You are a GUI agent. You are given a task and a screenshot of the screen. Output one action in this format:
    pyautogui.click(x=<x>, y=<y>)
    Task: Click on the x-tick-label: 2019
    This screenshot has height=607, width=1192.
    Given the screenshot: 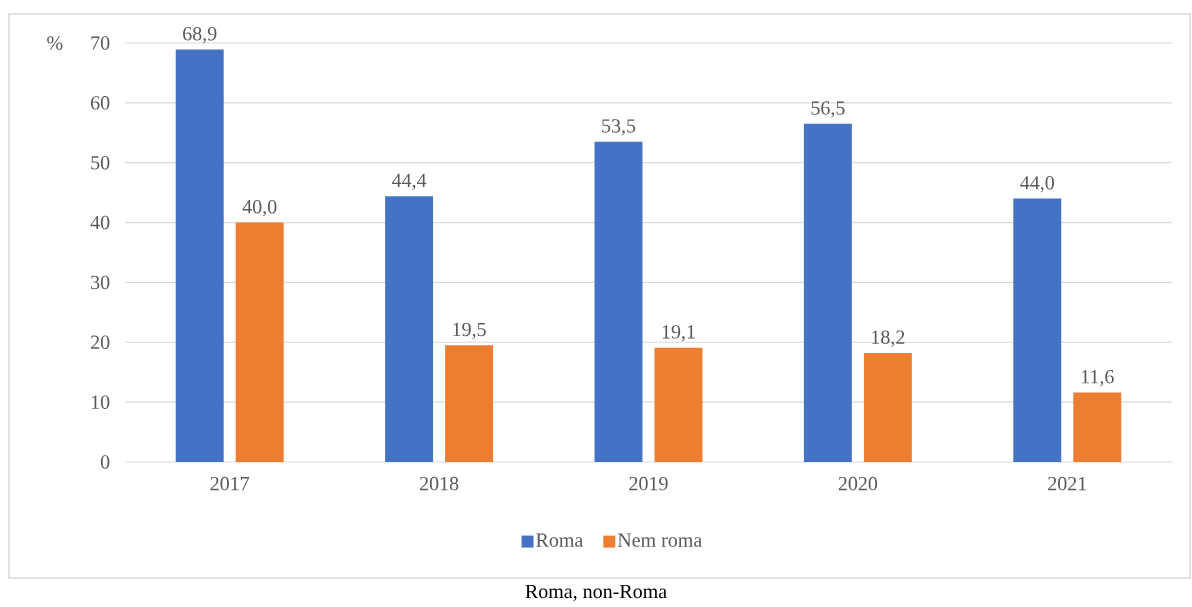 What is the action you would take?
    pyautogui.click(x=648, y=483)
    